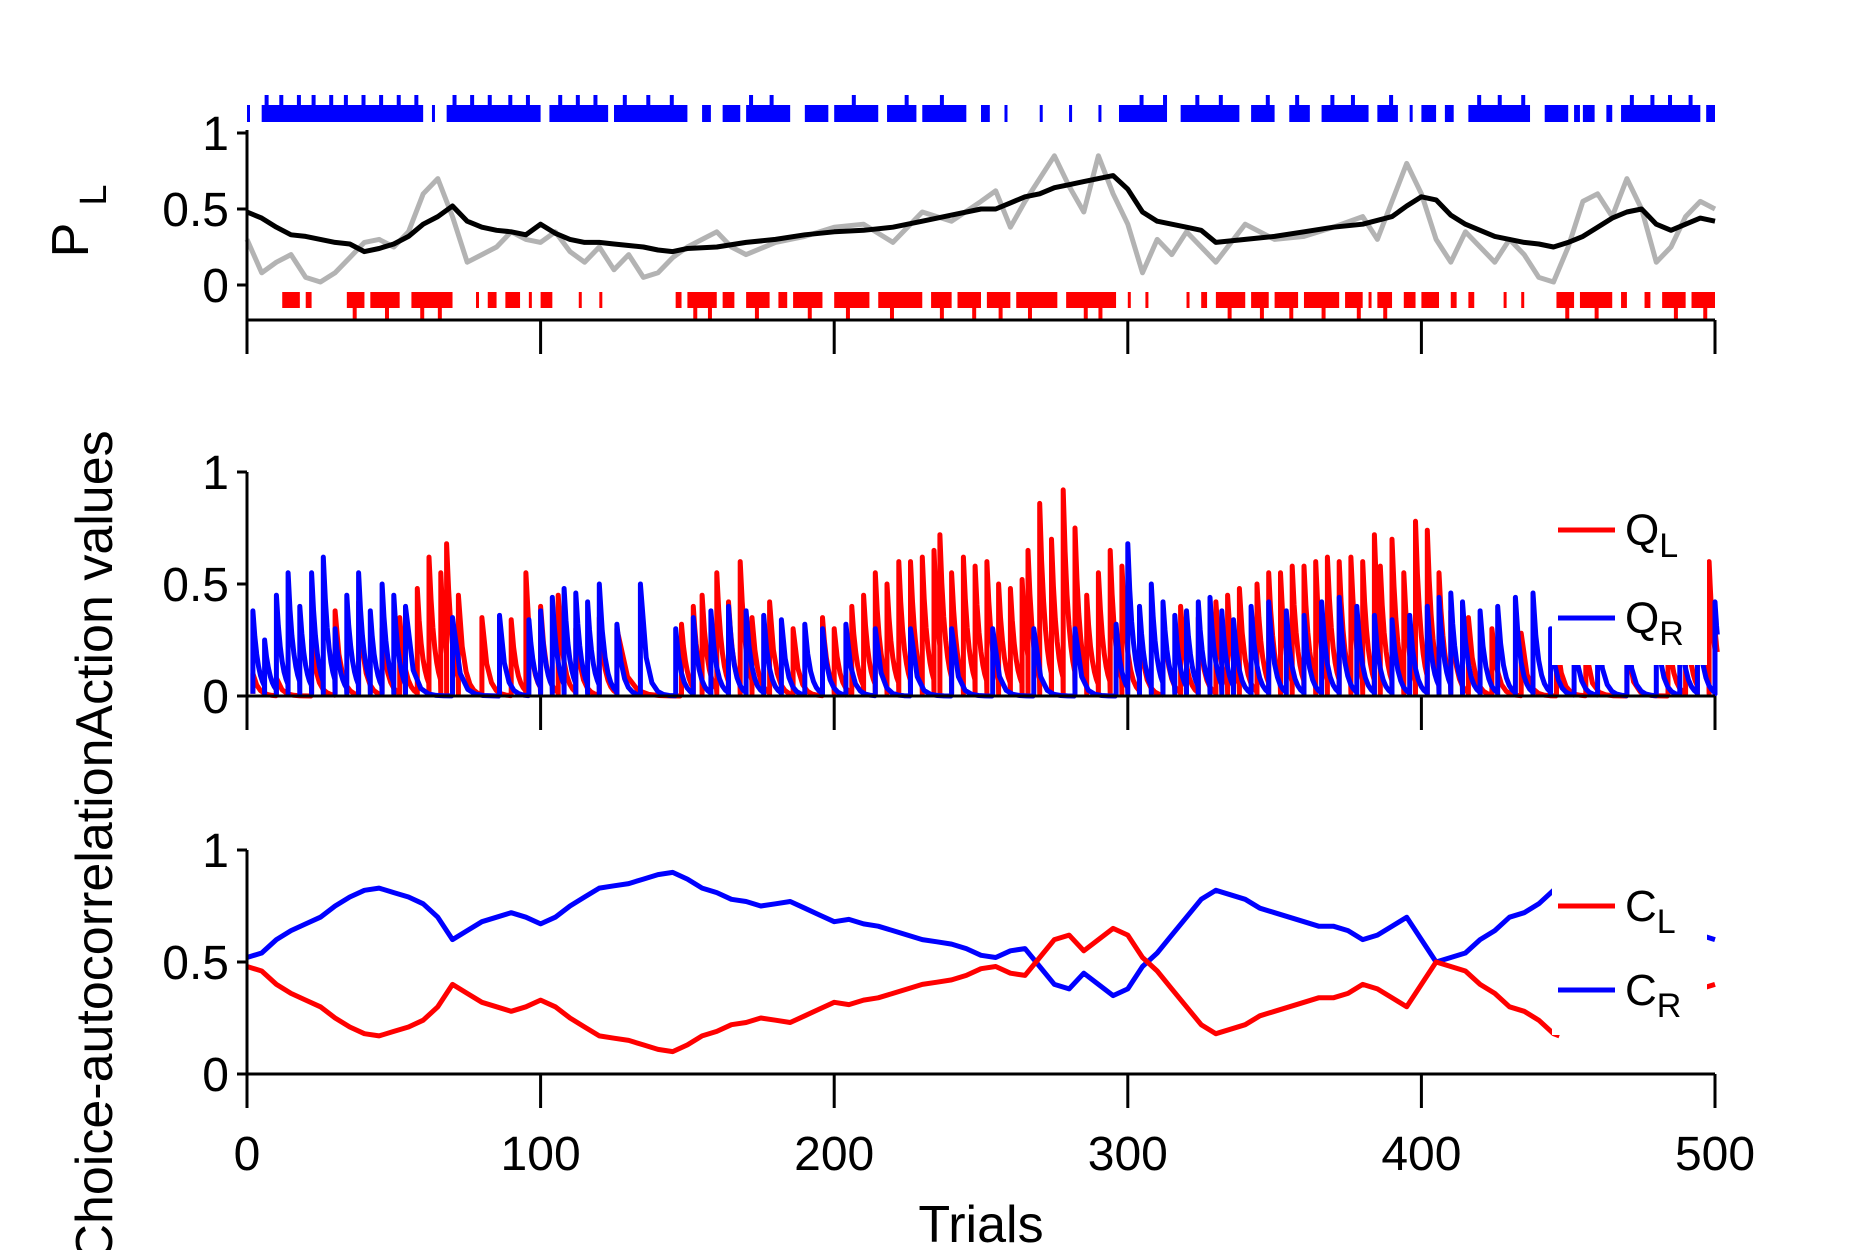 The image size is (1875, 1250). Describe the element at coordinates (94, 194) in the screenshot. I see `y-axis-title-sub: L` at that location.